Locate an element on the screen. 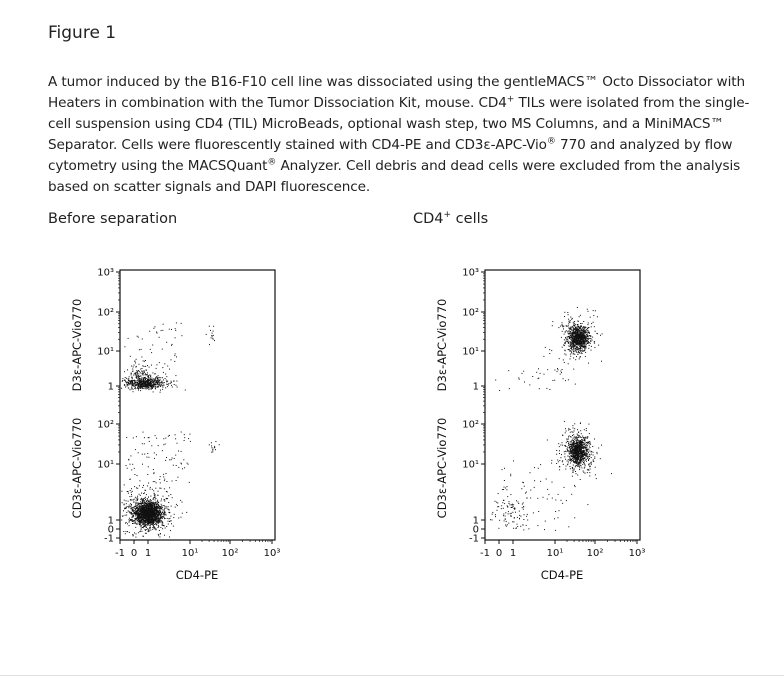 Image resolution: width=784 pixels, height=685 pixels. y-tick-label: -1 is located at coordinates (474, 539).